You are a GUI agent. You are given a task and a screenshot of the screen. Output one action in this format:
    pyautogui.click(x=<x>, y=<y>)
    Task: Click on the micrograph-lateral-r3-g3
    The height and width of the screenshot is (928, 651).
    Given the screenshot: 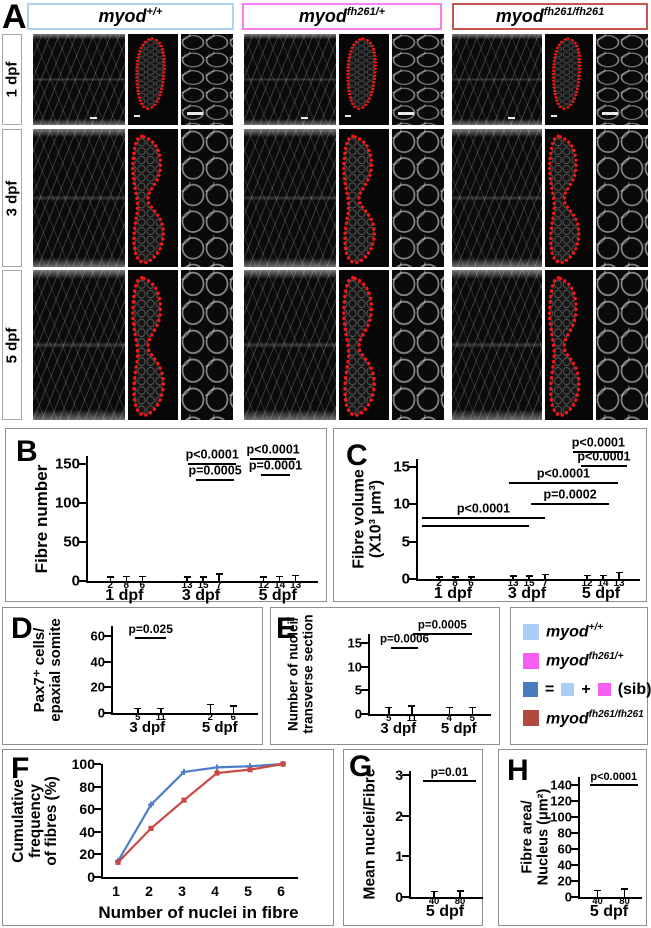 What is the action you would take?
    pyautogui.click(x=497, y=345)
    